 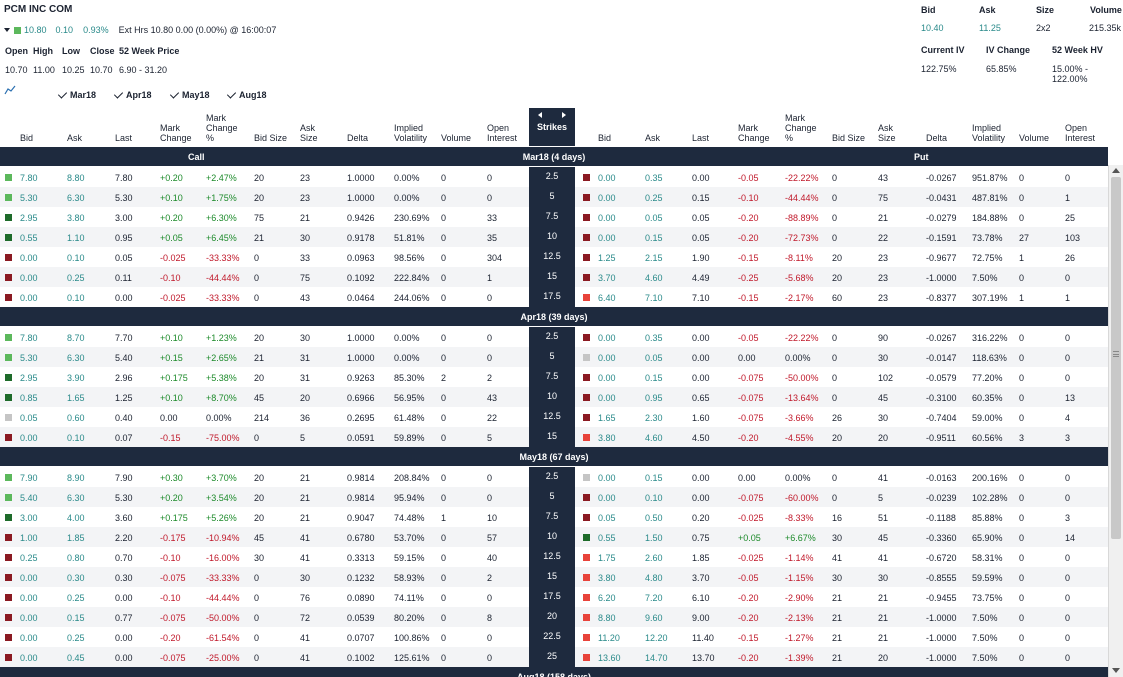 I want to click on call-ask-cell: 8.90, so click(x=76, y=478).